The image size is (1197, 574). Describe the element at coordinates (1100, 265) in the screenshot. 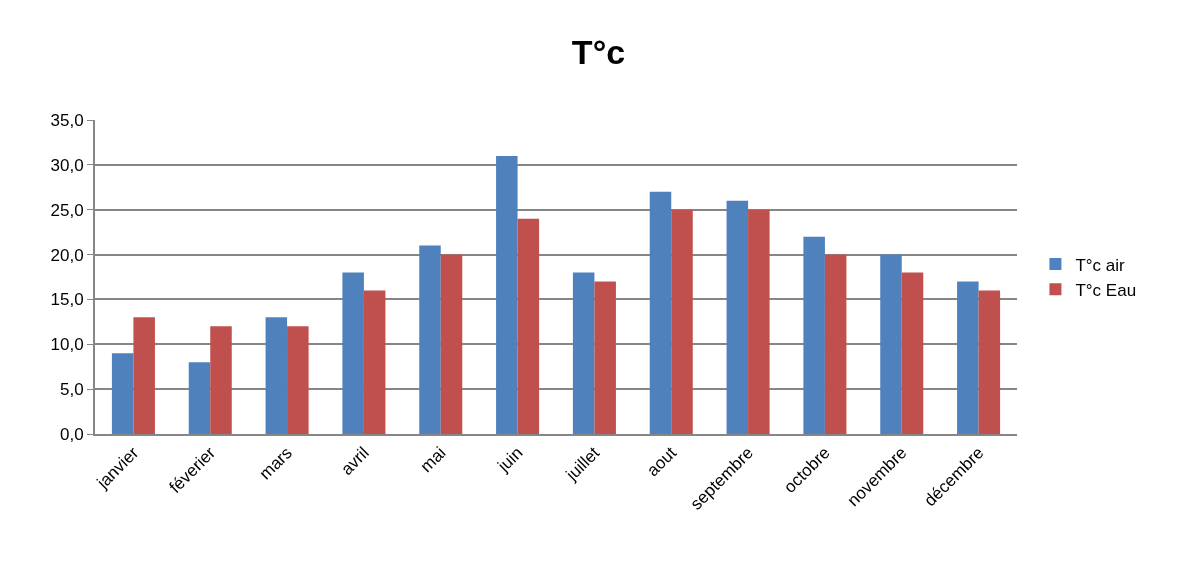

I see `legend-label: T°c air` at that location.